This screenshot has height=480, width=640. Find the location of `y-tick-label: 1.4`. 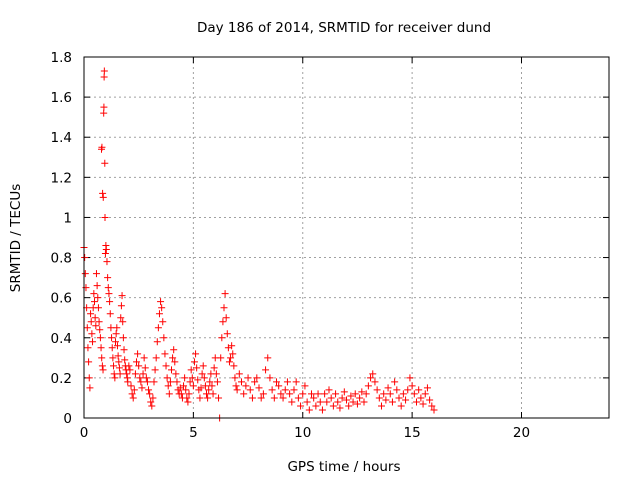

y-tick-label: 1.4 is located at coordinates (61, 138).